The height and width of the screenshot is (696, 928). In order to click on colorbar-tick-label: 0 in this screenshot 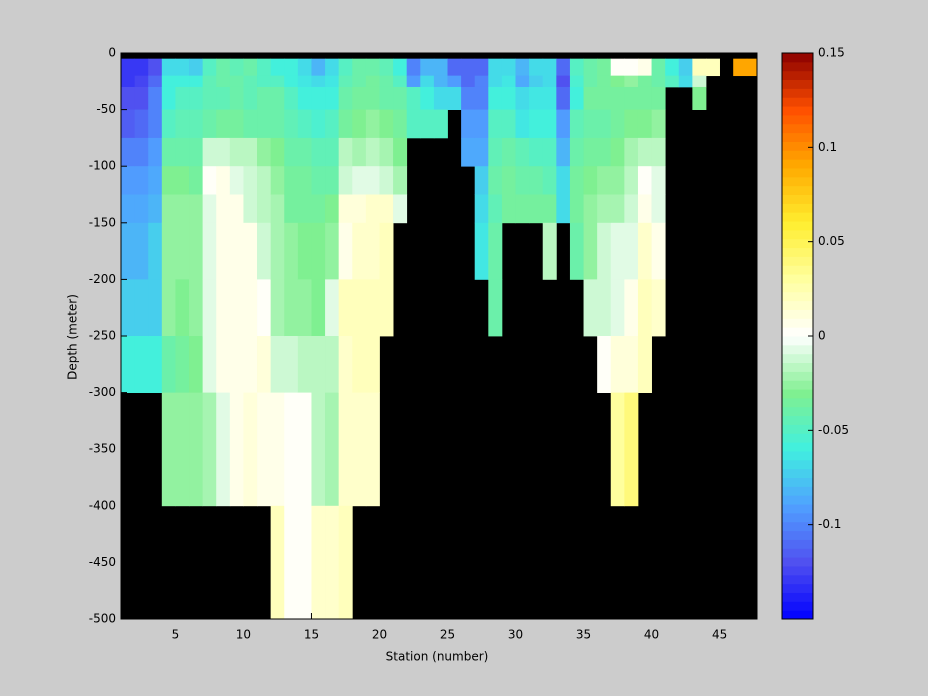, I will do `click(822, 336)`.